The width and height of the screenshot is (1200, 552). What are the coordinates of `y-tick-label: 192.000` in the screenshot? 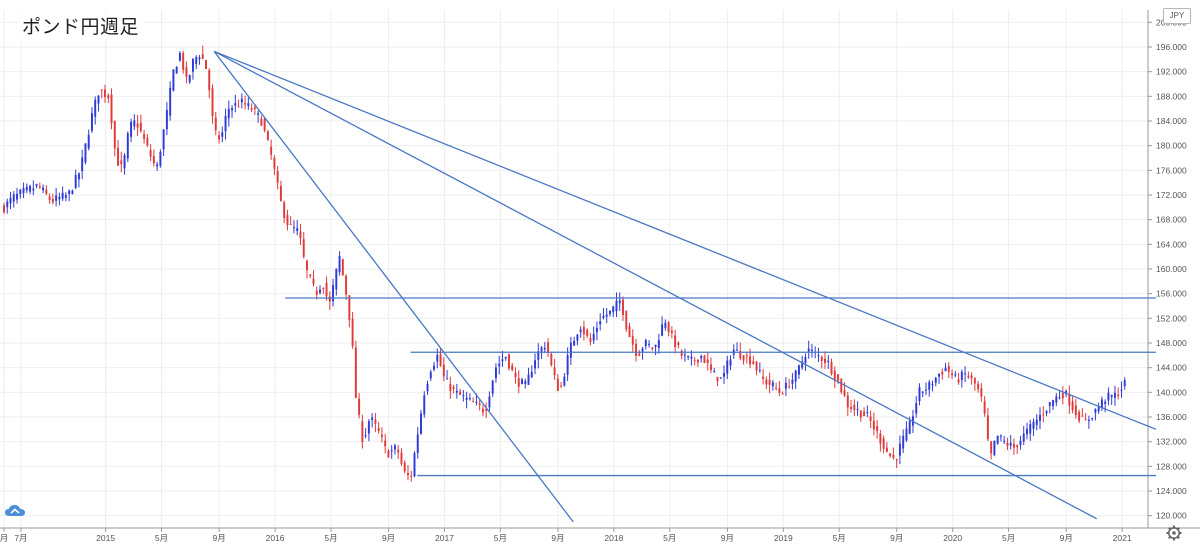 It's located at (1171, 72).